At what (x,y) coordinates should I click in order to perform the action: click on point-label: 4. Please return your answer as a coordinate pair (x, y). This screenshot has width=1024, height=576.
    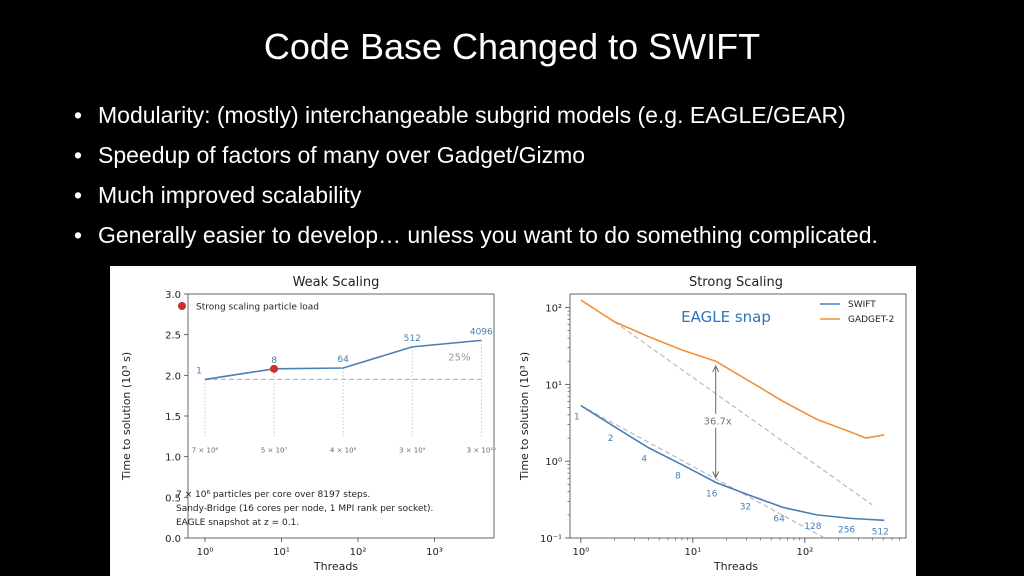
    Looking at the image, I should click on (644, 460).